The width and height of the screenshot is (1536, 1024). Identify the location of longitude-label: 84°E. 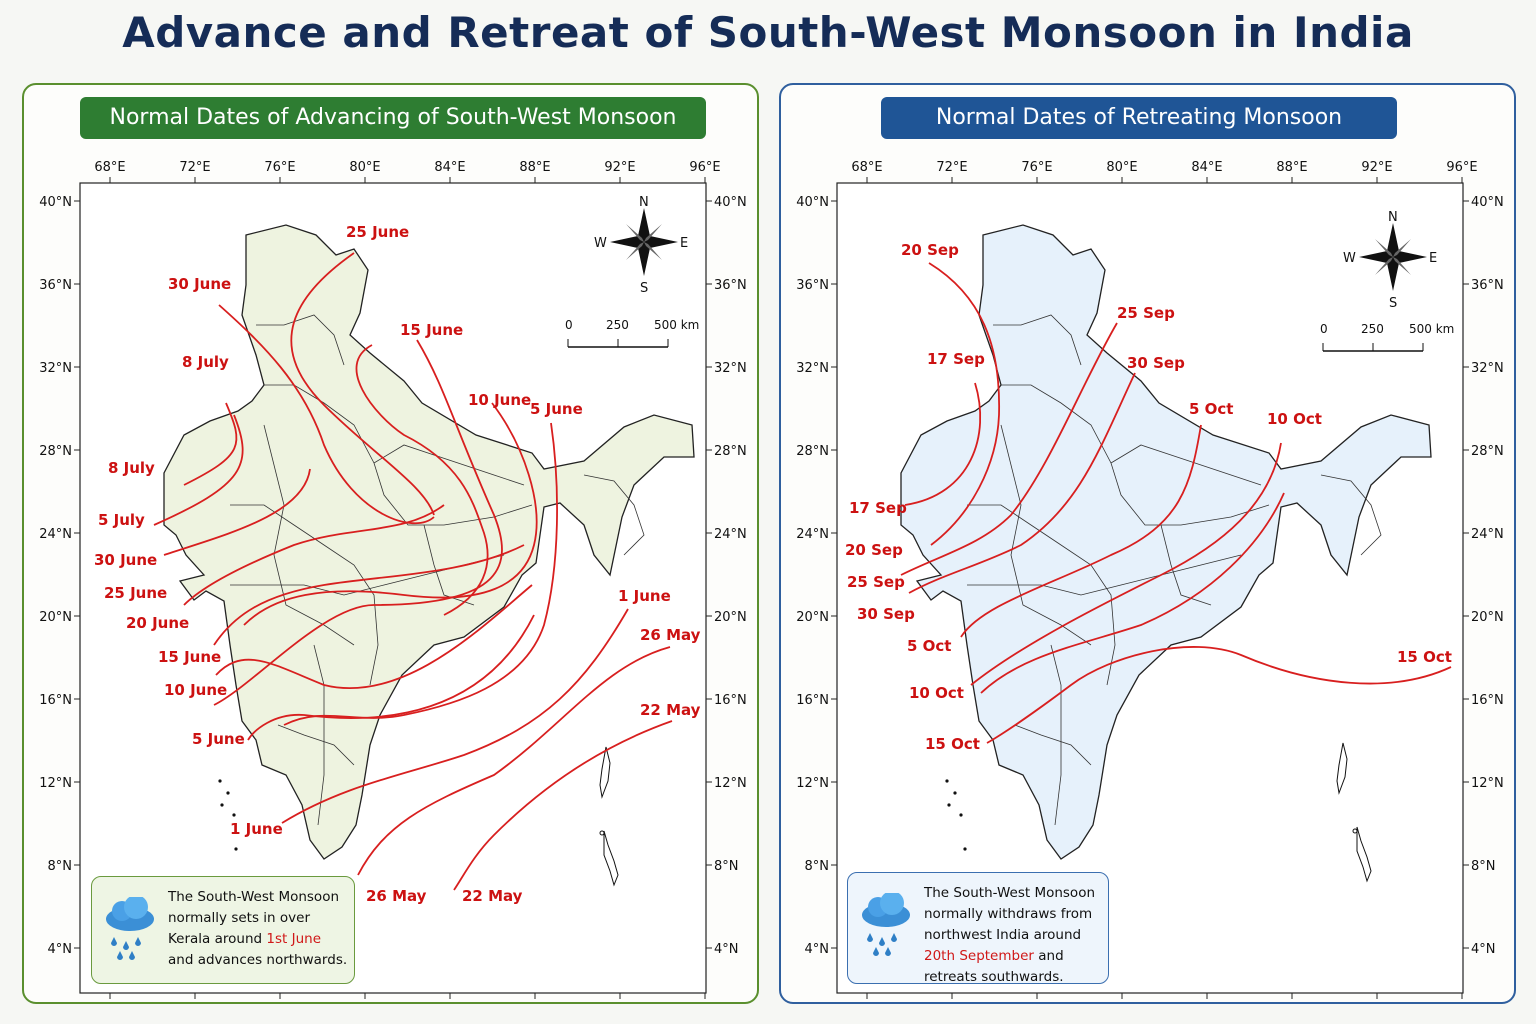
(449, 167).